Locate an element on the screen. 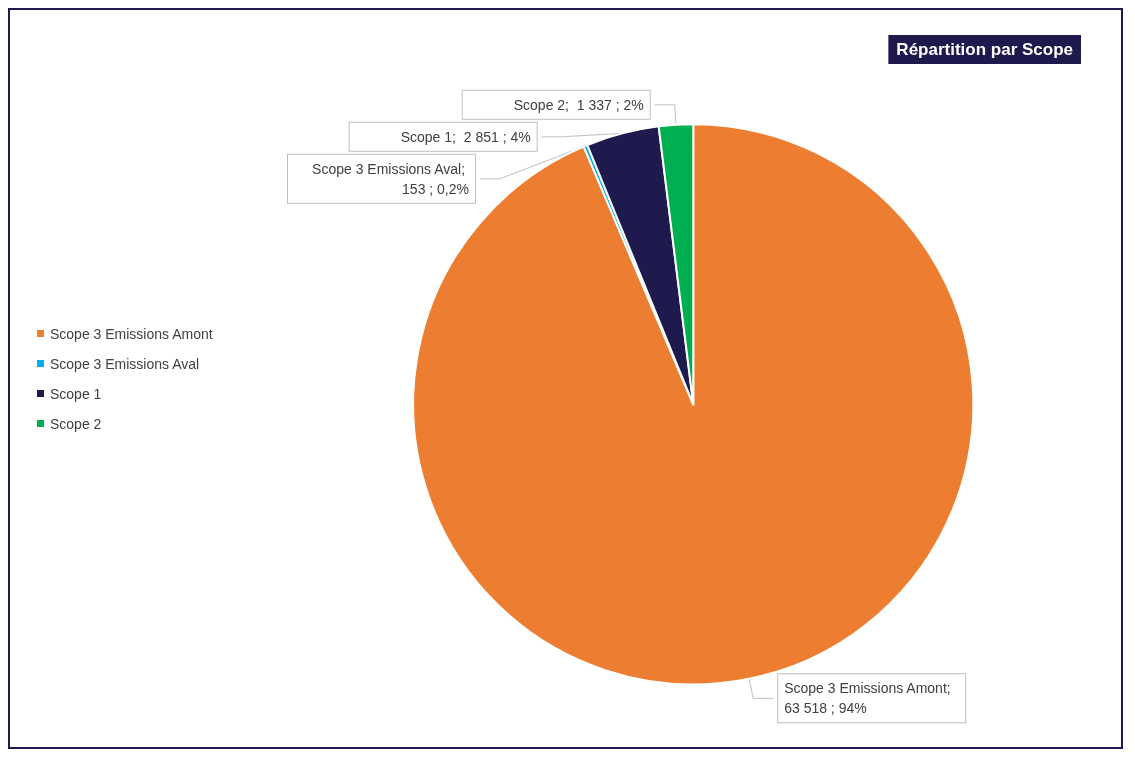 The image size is (1135, 759). data-label: Scope 3 Emissions Aval; 153 ; 0,2% is located at coordinates (390, 178).